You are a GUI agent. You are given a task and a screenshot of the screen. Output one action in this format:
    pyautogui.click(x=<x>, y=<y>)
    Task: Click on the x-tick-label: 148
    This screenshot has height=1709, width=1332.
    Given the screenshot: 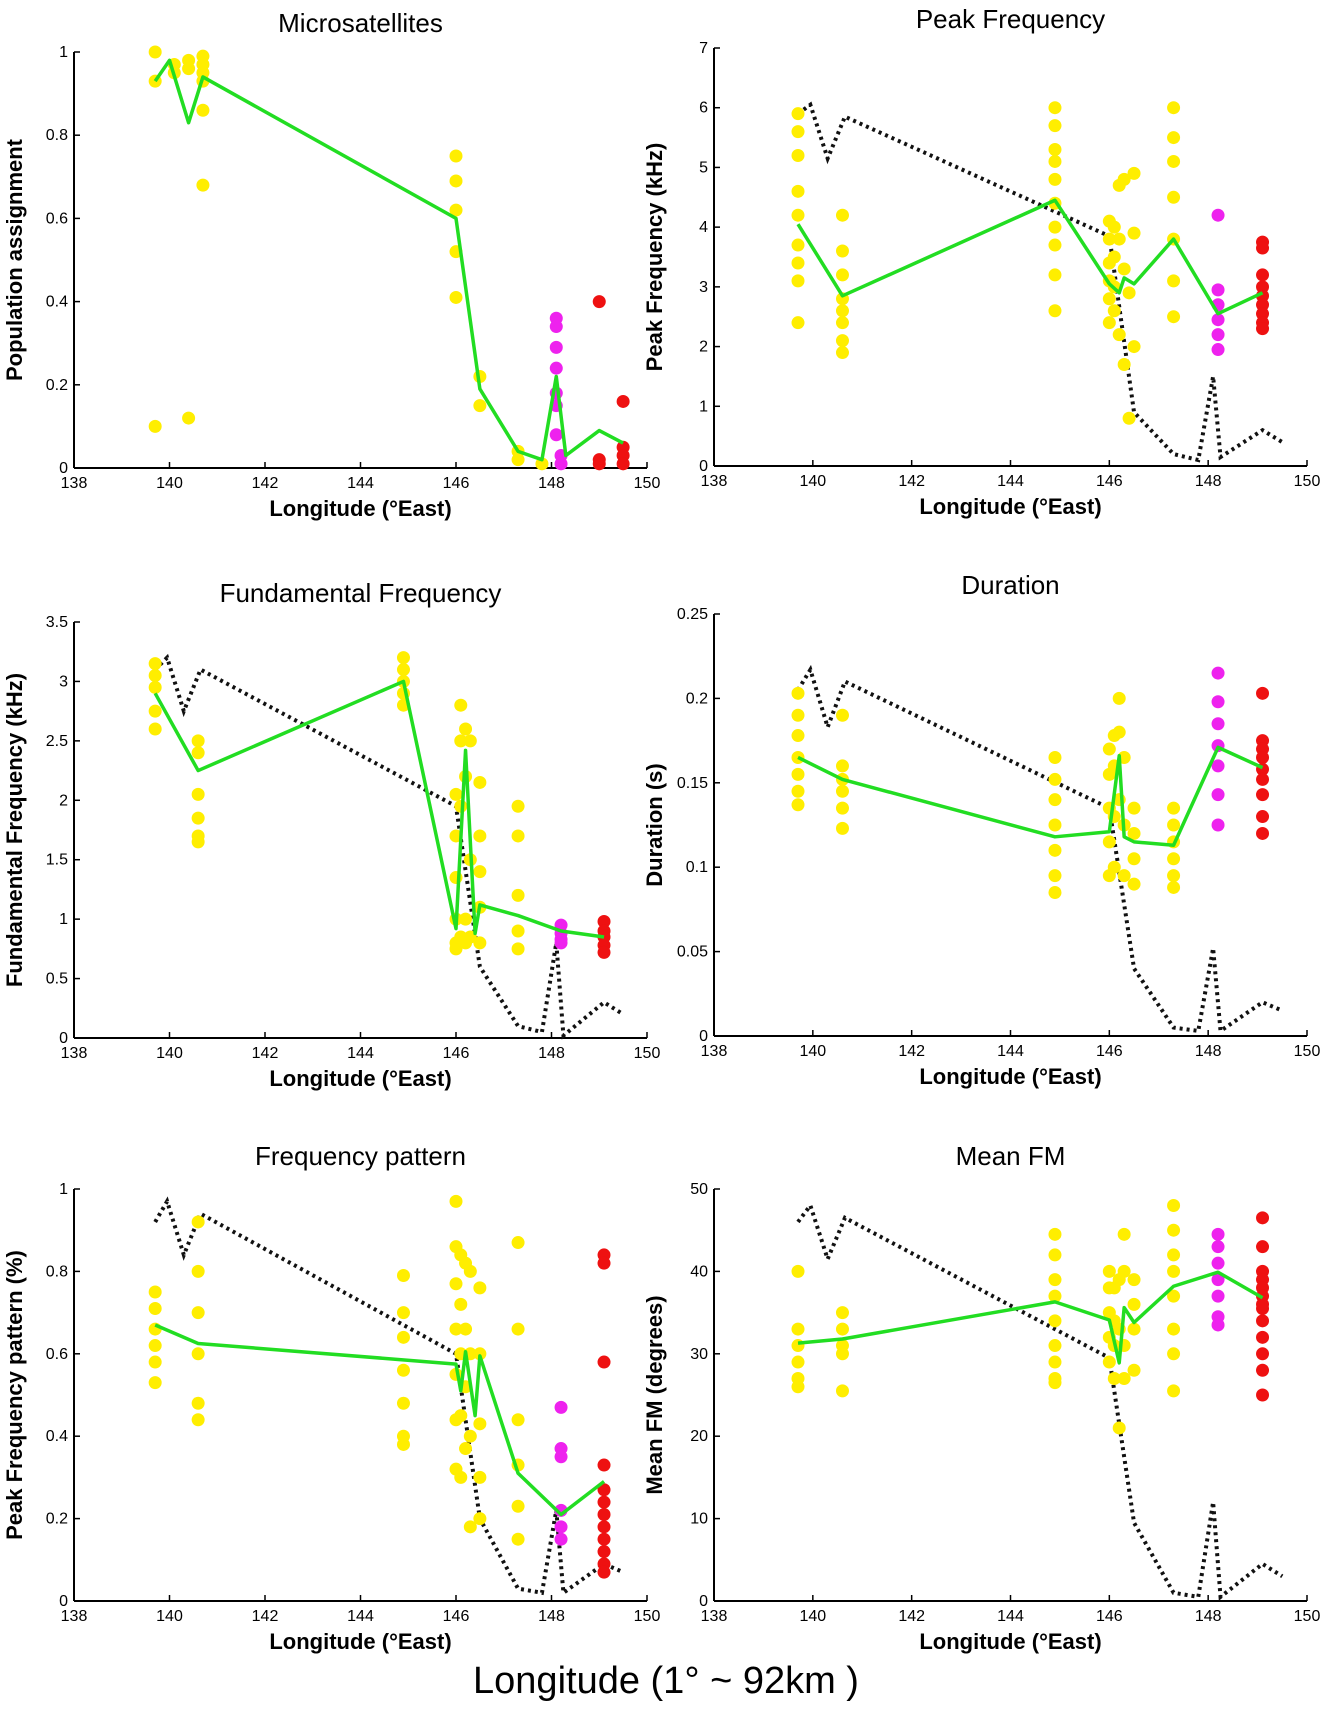 What is the action you would take?
    pyautogui.click(x=1208, y=1616)
    